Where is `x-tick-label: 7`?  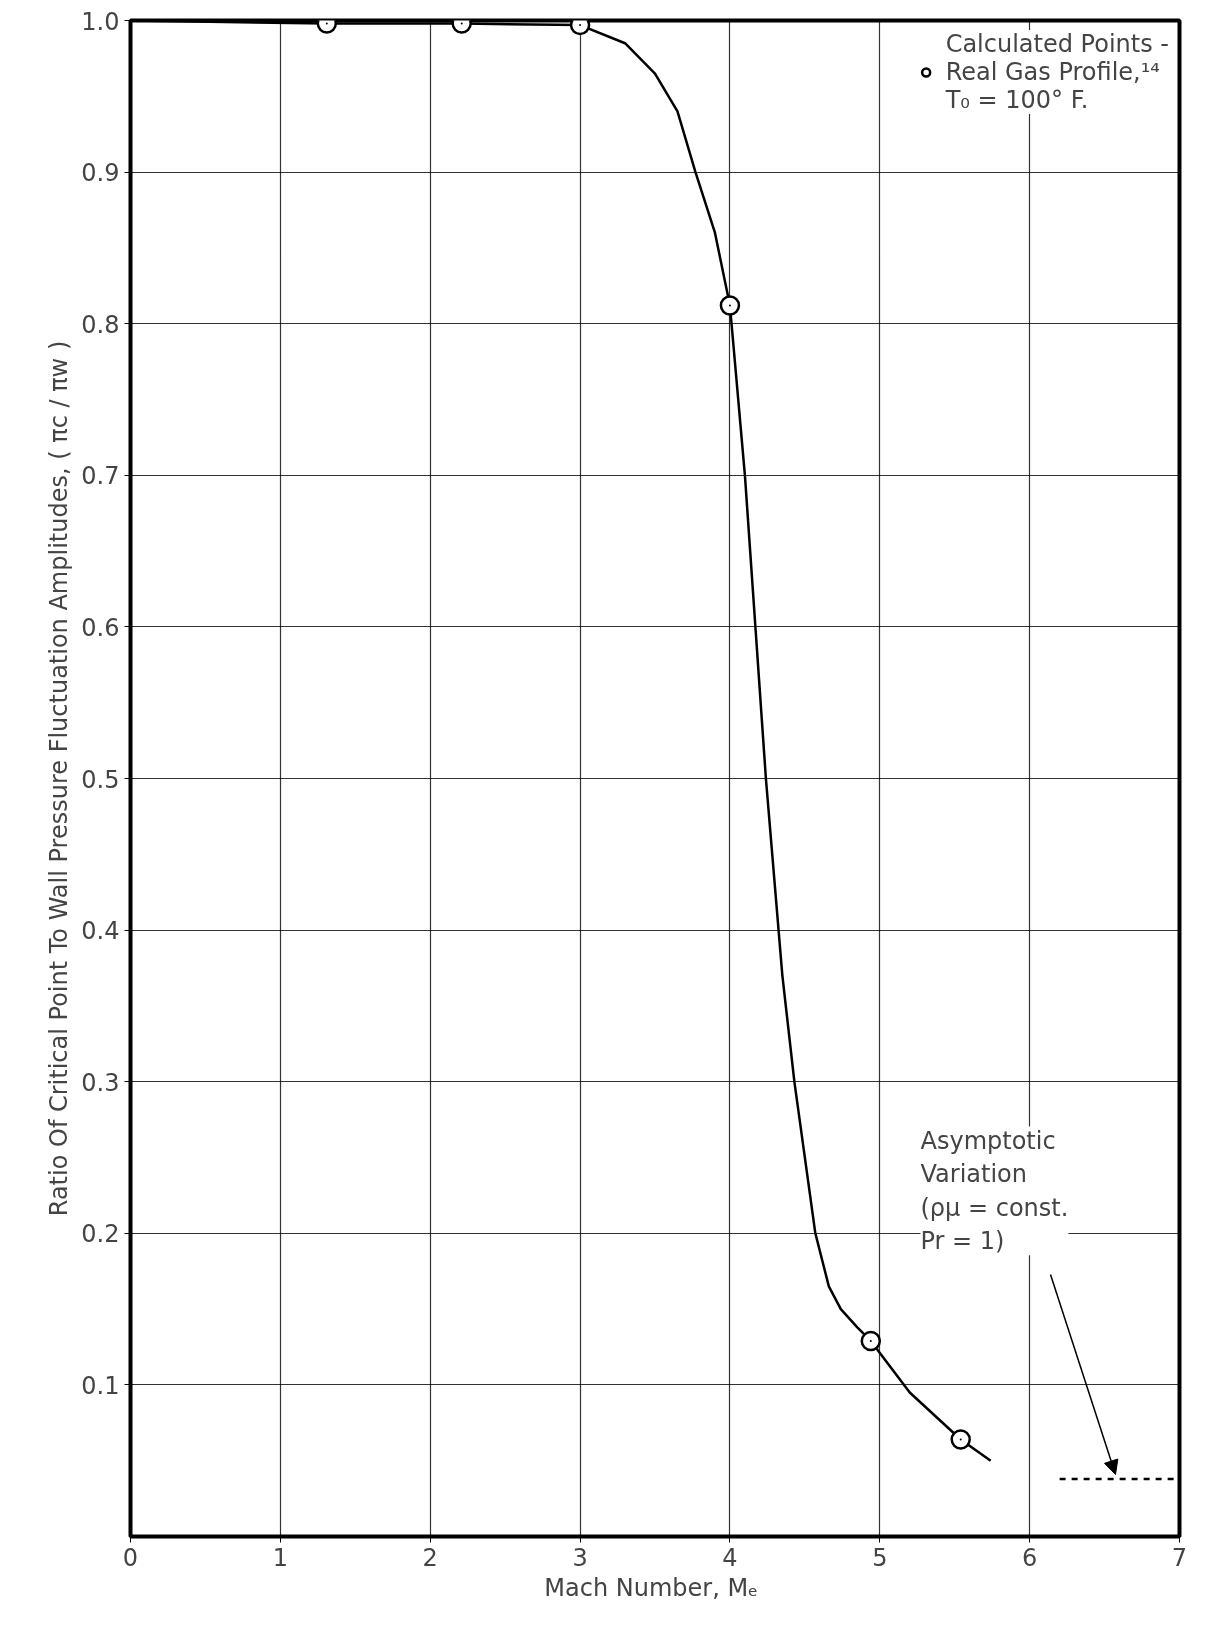
x-tick-label: 7 is located at coordinates (1179, 1557).